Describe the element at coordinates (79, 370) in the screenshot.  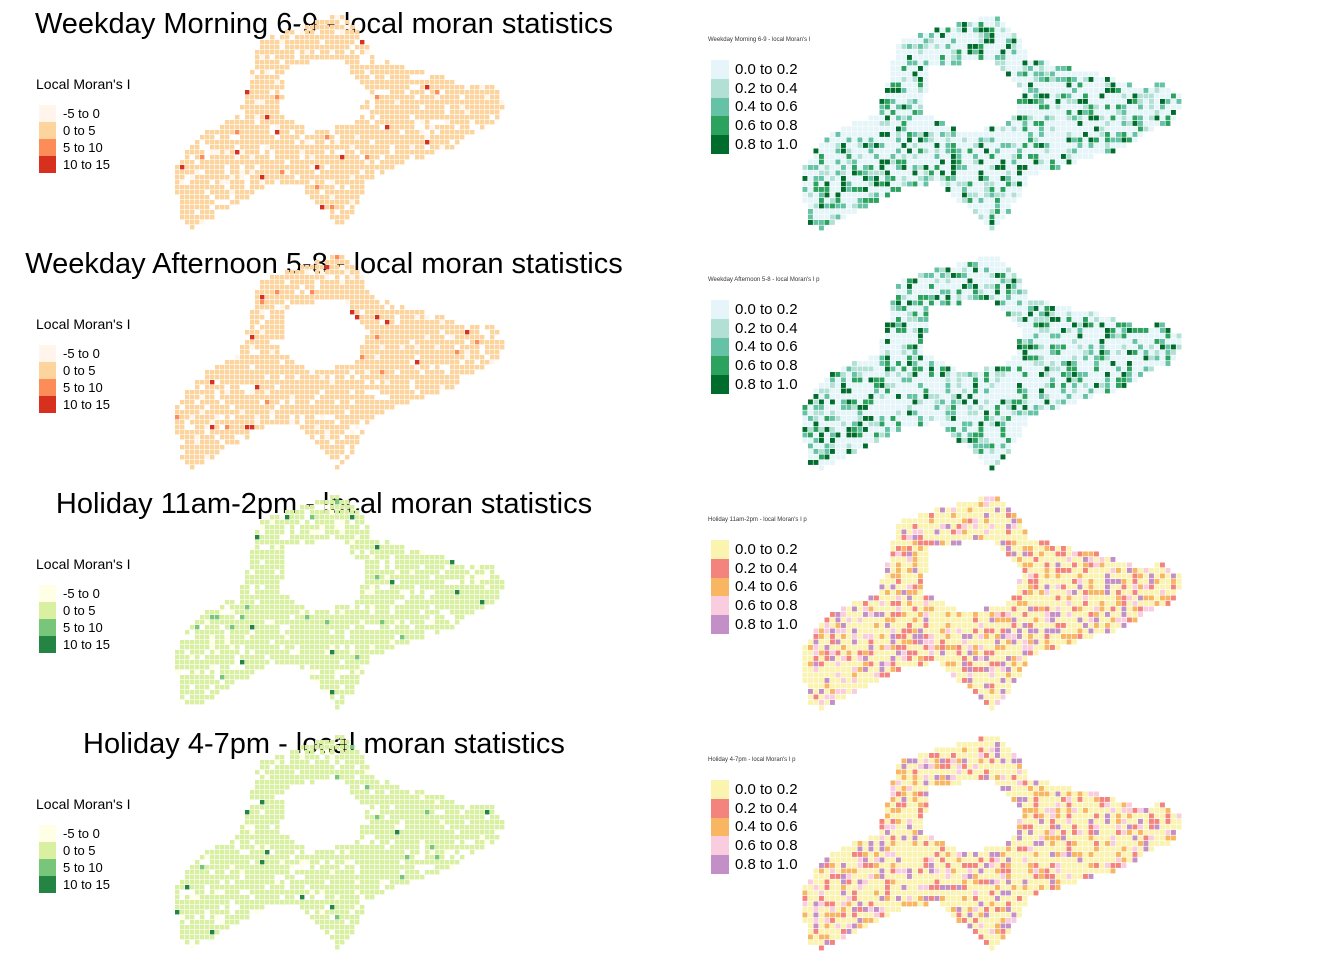
I see `legend-label: 0 to 5` at that location.